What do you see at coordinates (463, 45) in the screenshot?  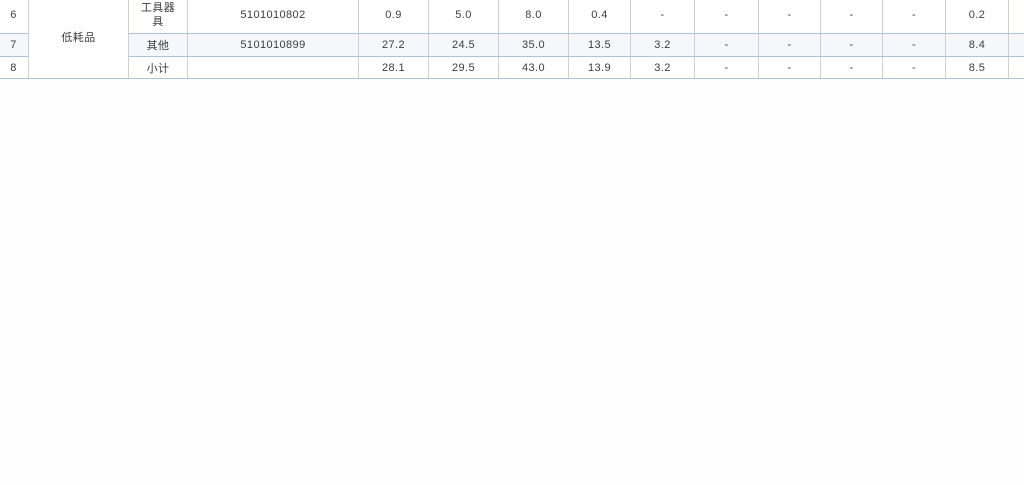 I see `value-cell: 24.5` at bounding box center [463, 45].